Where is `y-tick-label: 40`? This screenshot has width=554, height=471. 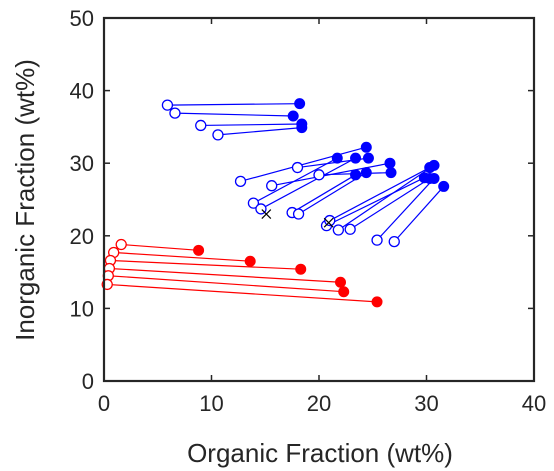 y-tick-label: 40 is located at coordinates (82, 91).